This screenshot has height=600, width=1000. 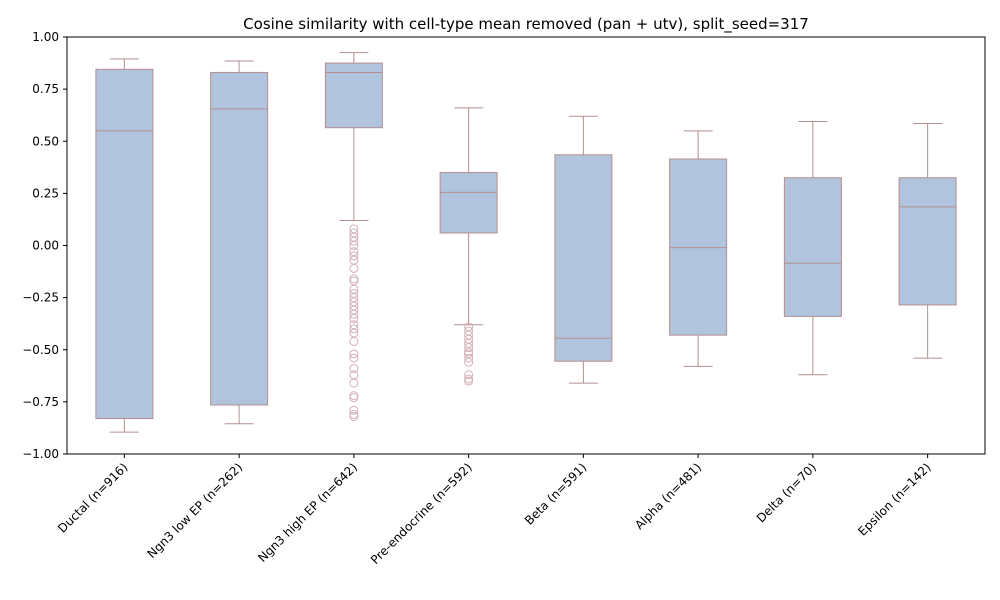 What do you see at coordinates (40, 350) in the screenshot?
I see `y-tick-label: −0.50` at bounding box center [40, 350].